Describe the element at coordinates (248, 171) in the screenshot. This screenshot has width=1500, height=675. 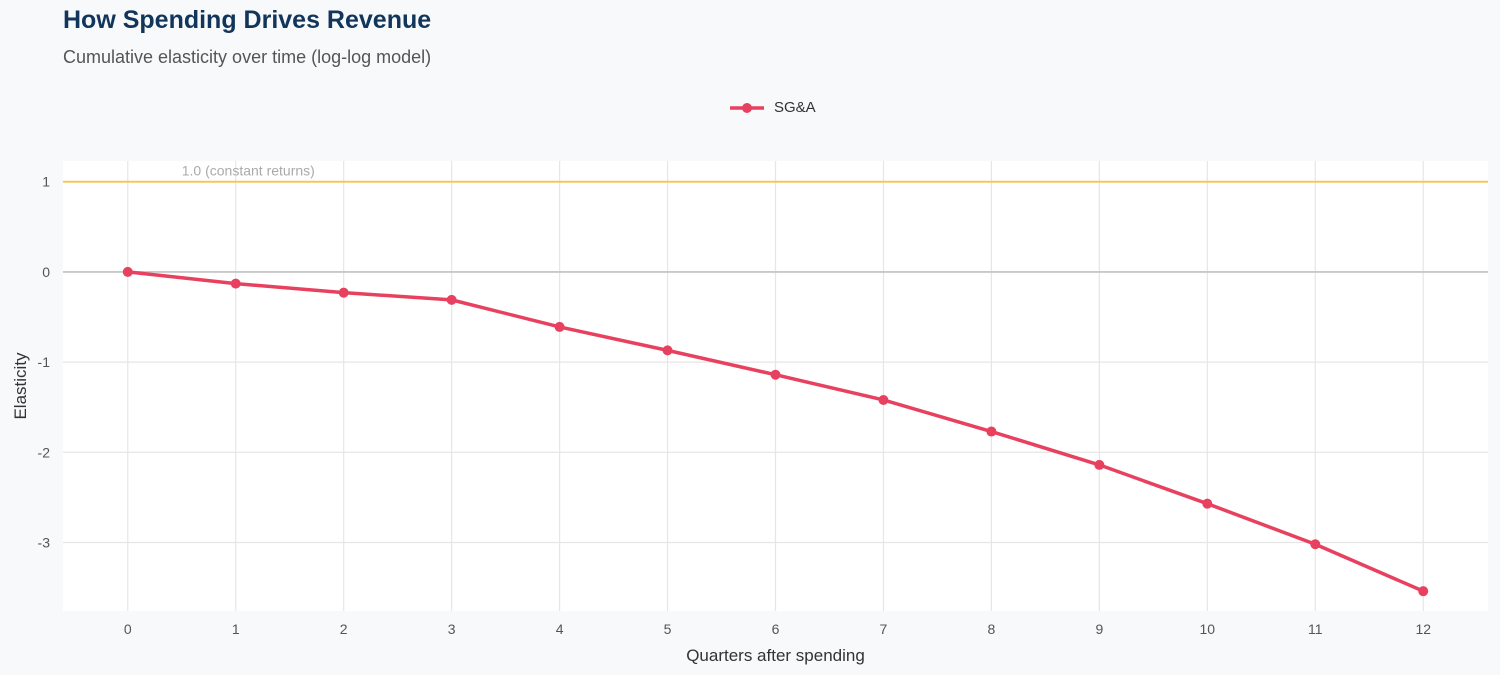
I see `reference-line-label: 1.0 (constant returns)` at that location.